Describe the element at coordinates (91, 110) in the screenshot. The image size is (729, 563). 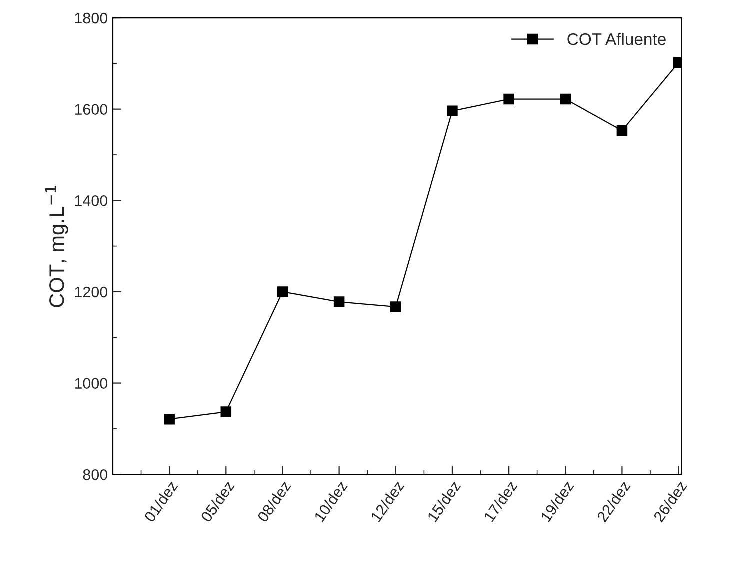
I see `y-tick-label: 1600` at that location.